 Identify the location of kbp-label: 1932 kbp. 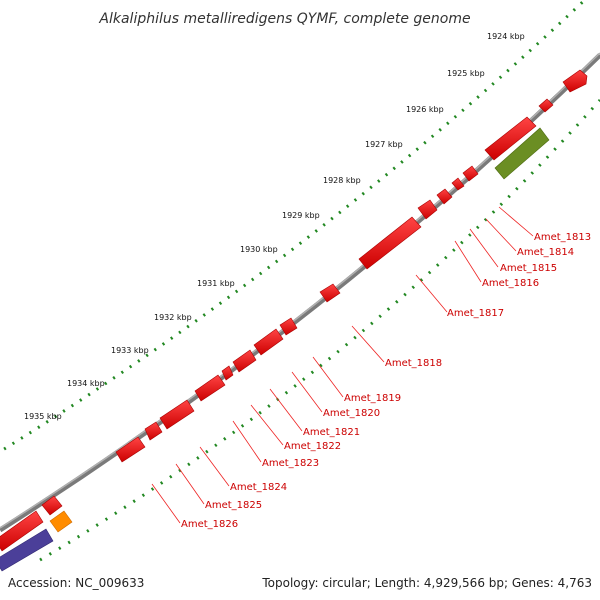
(173, 317).